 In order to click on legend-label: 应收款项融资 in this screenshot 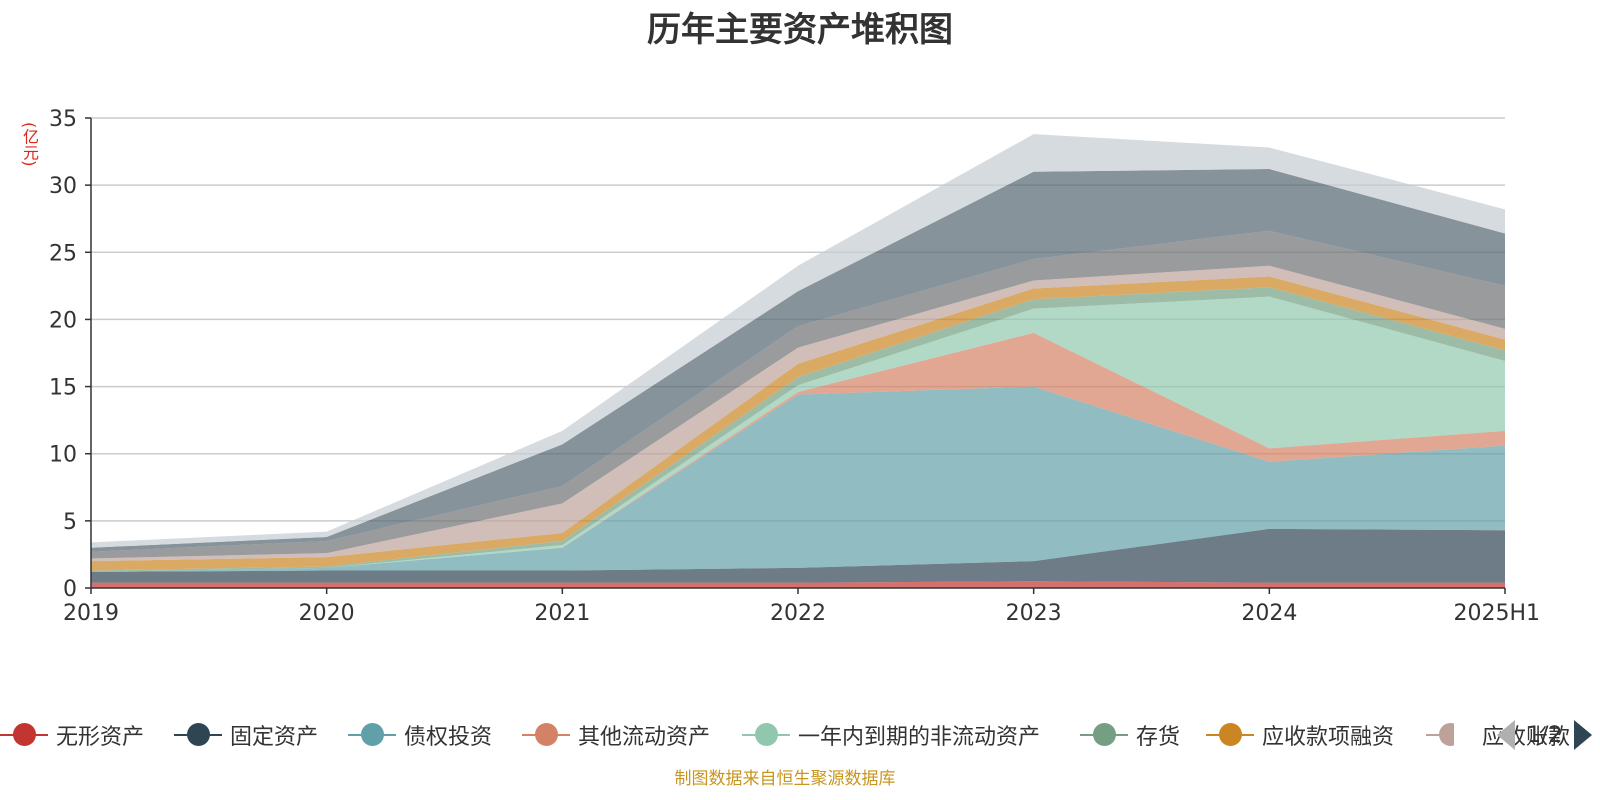, I will do `click(1328, 737)`.